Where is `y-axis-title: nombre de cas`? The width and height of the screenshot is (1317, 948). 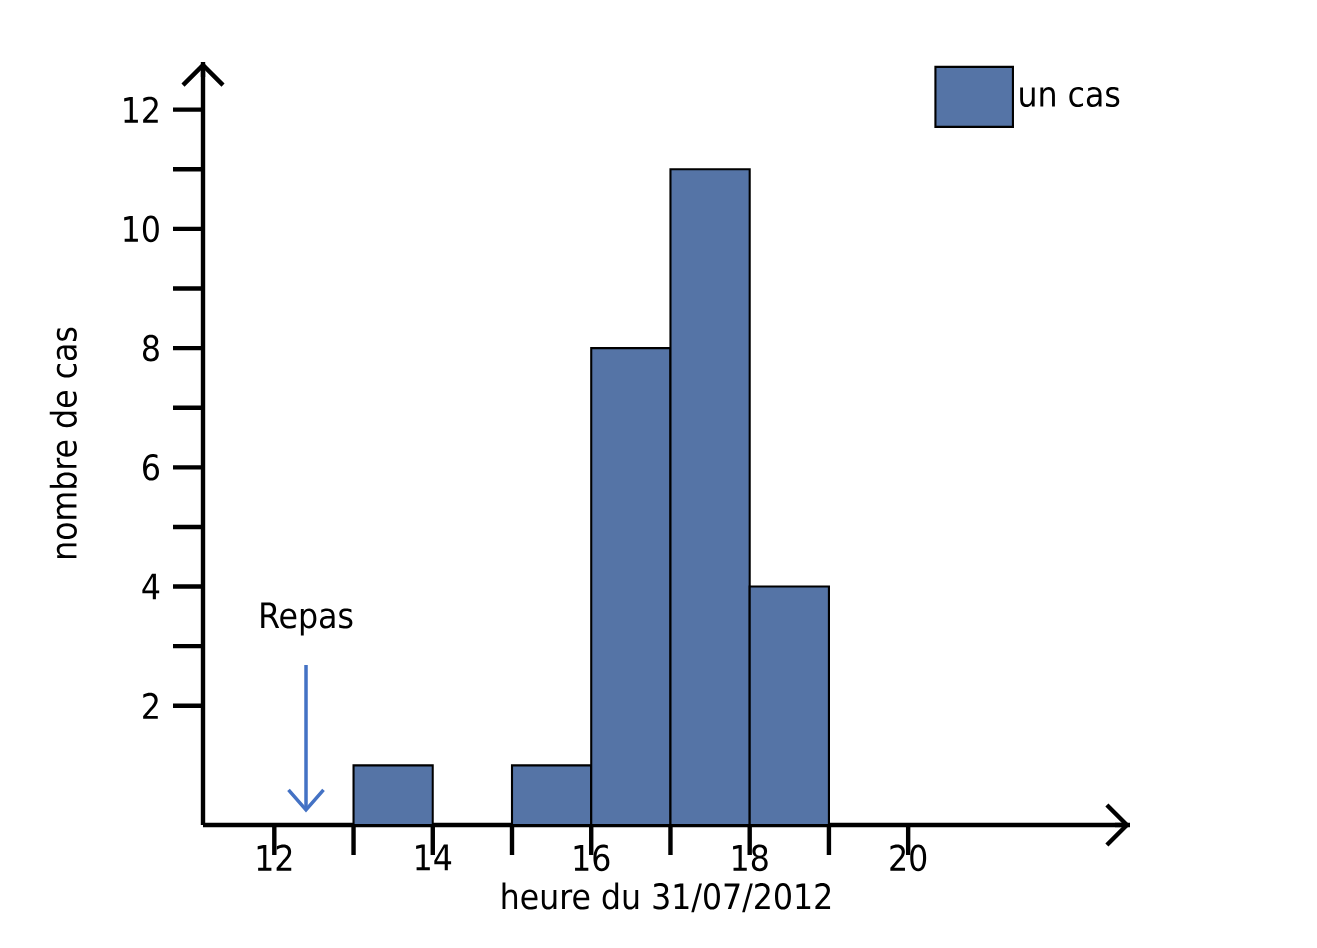
y-axis-title: nombre de cas is located at coordinates (63, 443).